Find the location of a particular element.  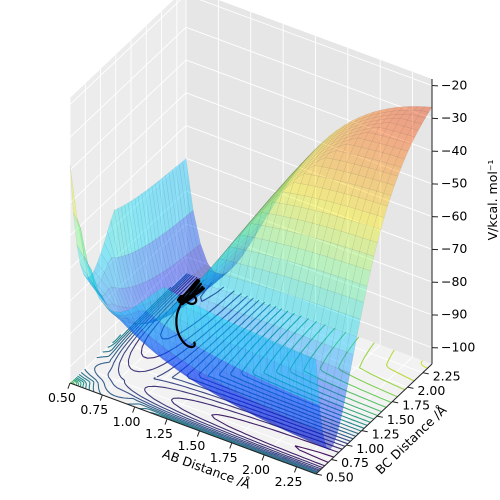

y-tick-label: 1.50 is located at coordinates (401, 419).